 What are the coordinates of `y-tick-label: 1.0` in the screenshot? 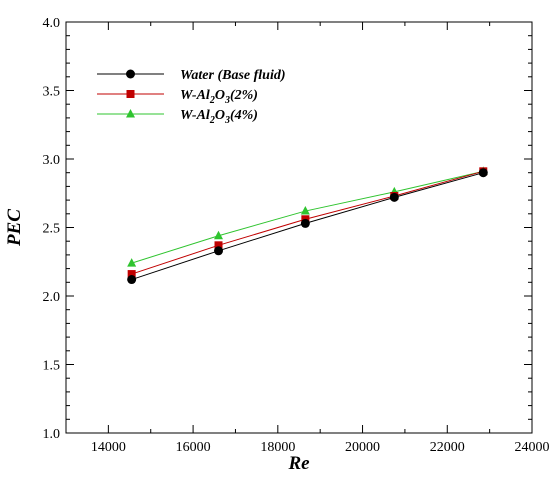 It's located at (52, 434).